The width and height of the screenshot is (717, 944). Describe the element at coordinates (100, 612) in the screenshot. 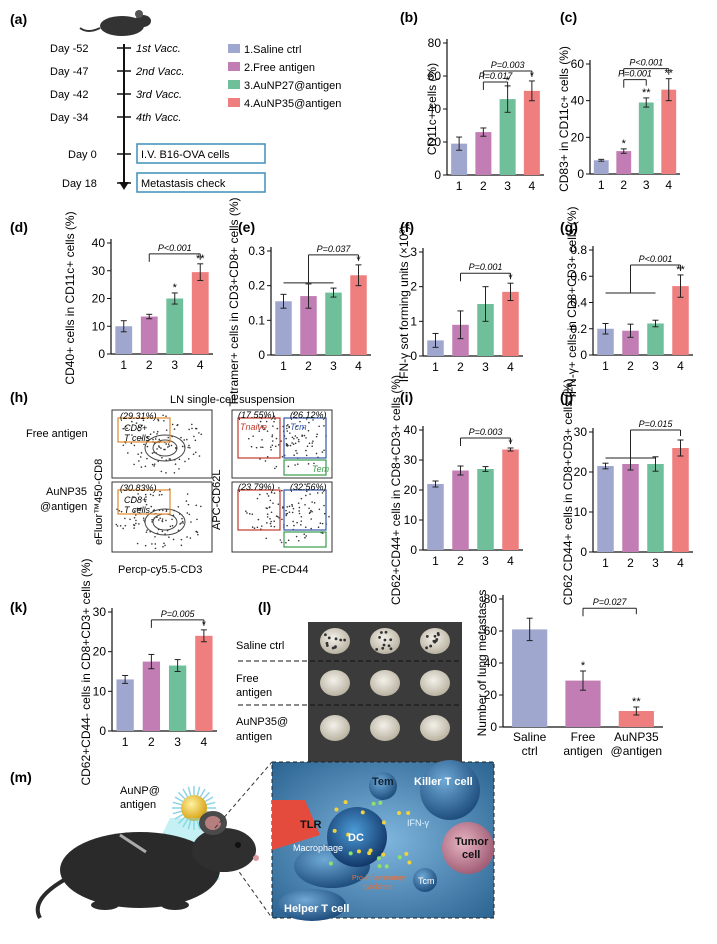

I see `y-tick-label: 30` at that location.